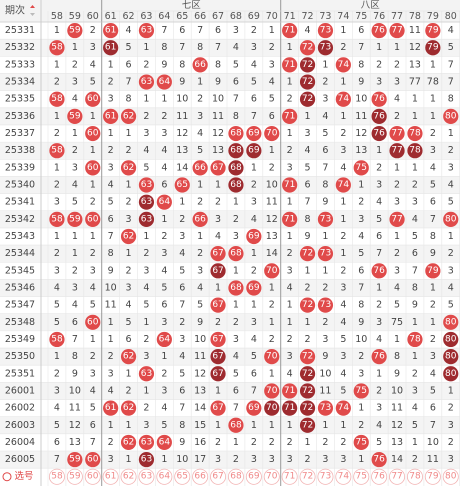 This screenshot has height=490, width=460. What do you see at coordinates (325, 476) in the screenshot?
I see `select-ball: 73` at bounding box center [325, 476].